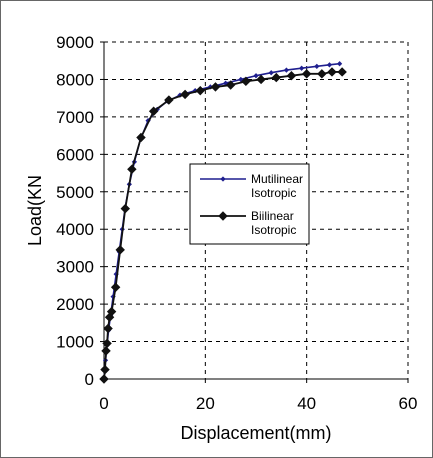  What do you see at coordinates (75, 229) in the screenshot?
I see `y-tick-label: 4000` at bounding box center [75, 229].